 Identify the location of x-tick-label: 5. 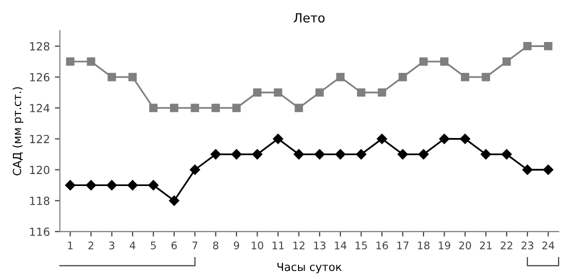
(153, 246).